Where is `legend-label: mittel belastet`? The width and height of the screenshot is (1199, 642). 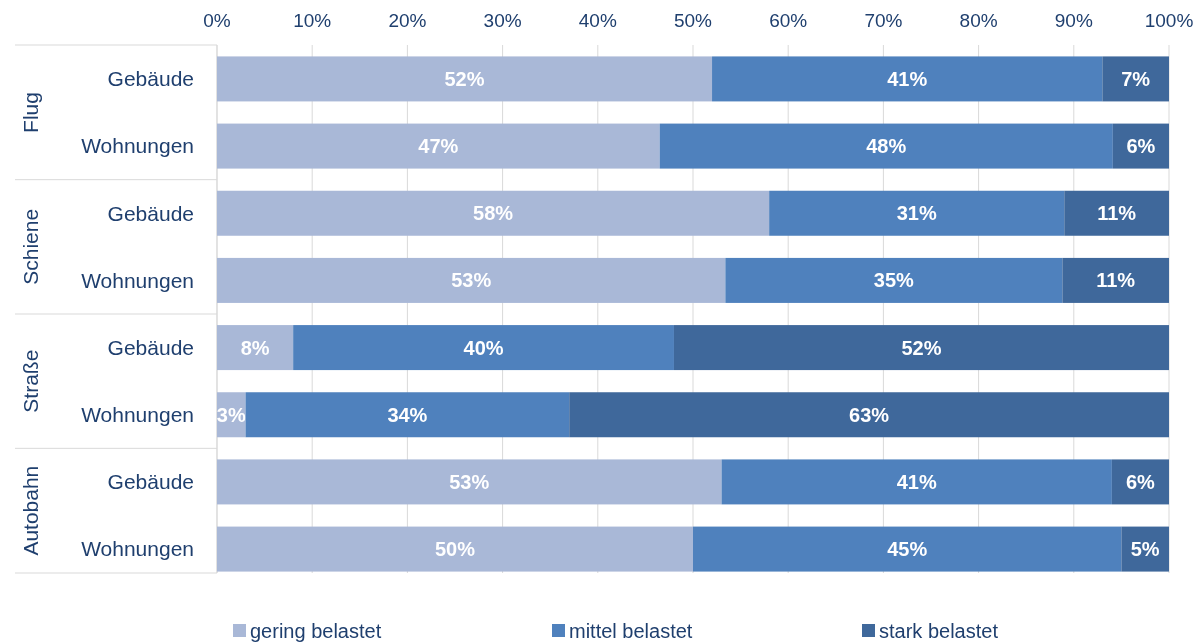 legend-label: mittel belastet is located at coordinates (631, 631).